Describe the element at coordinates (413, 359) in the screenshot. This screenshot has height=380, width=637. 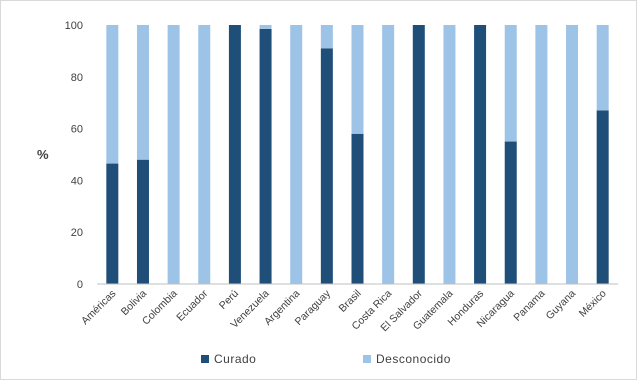
I see `legend-label: Desconocido` at that location.